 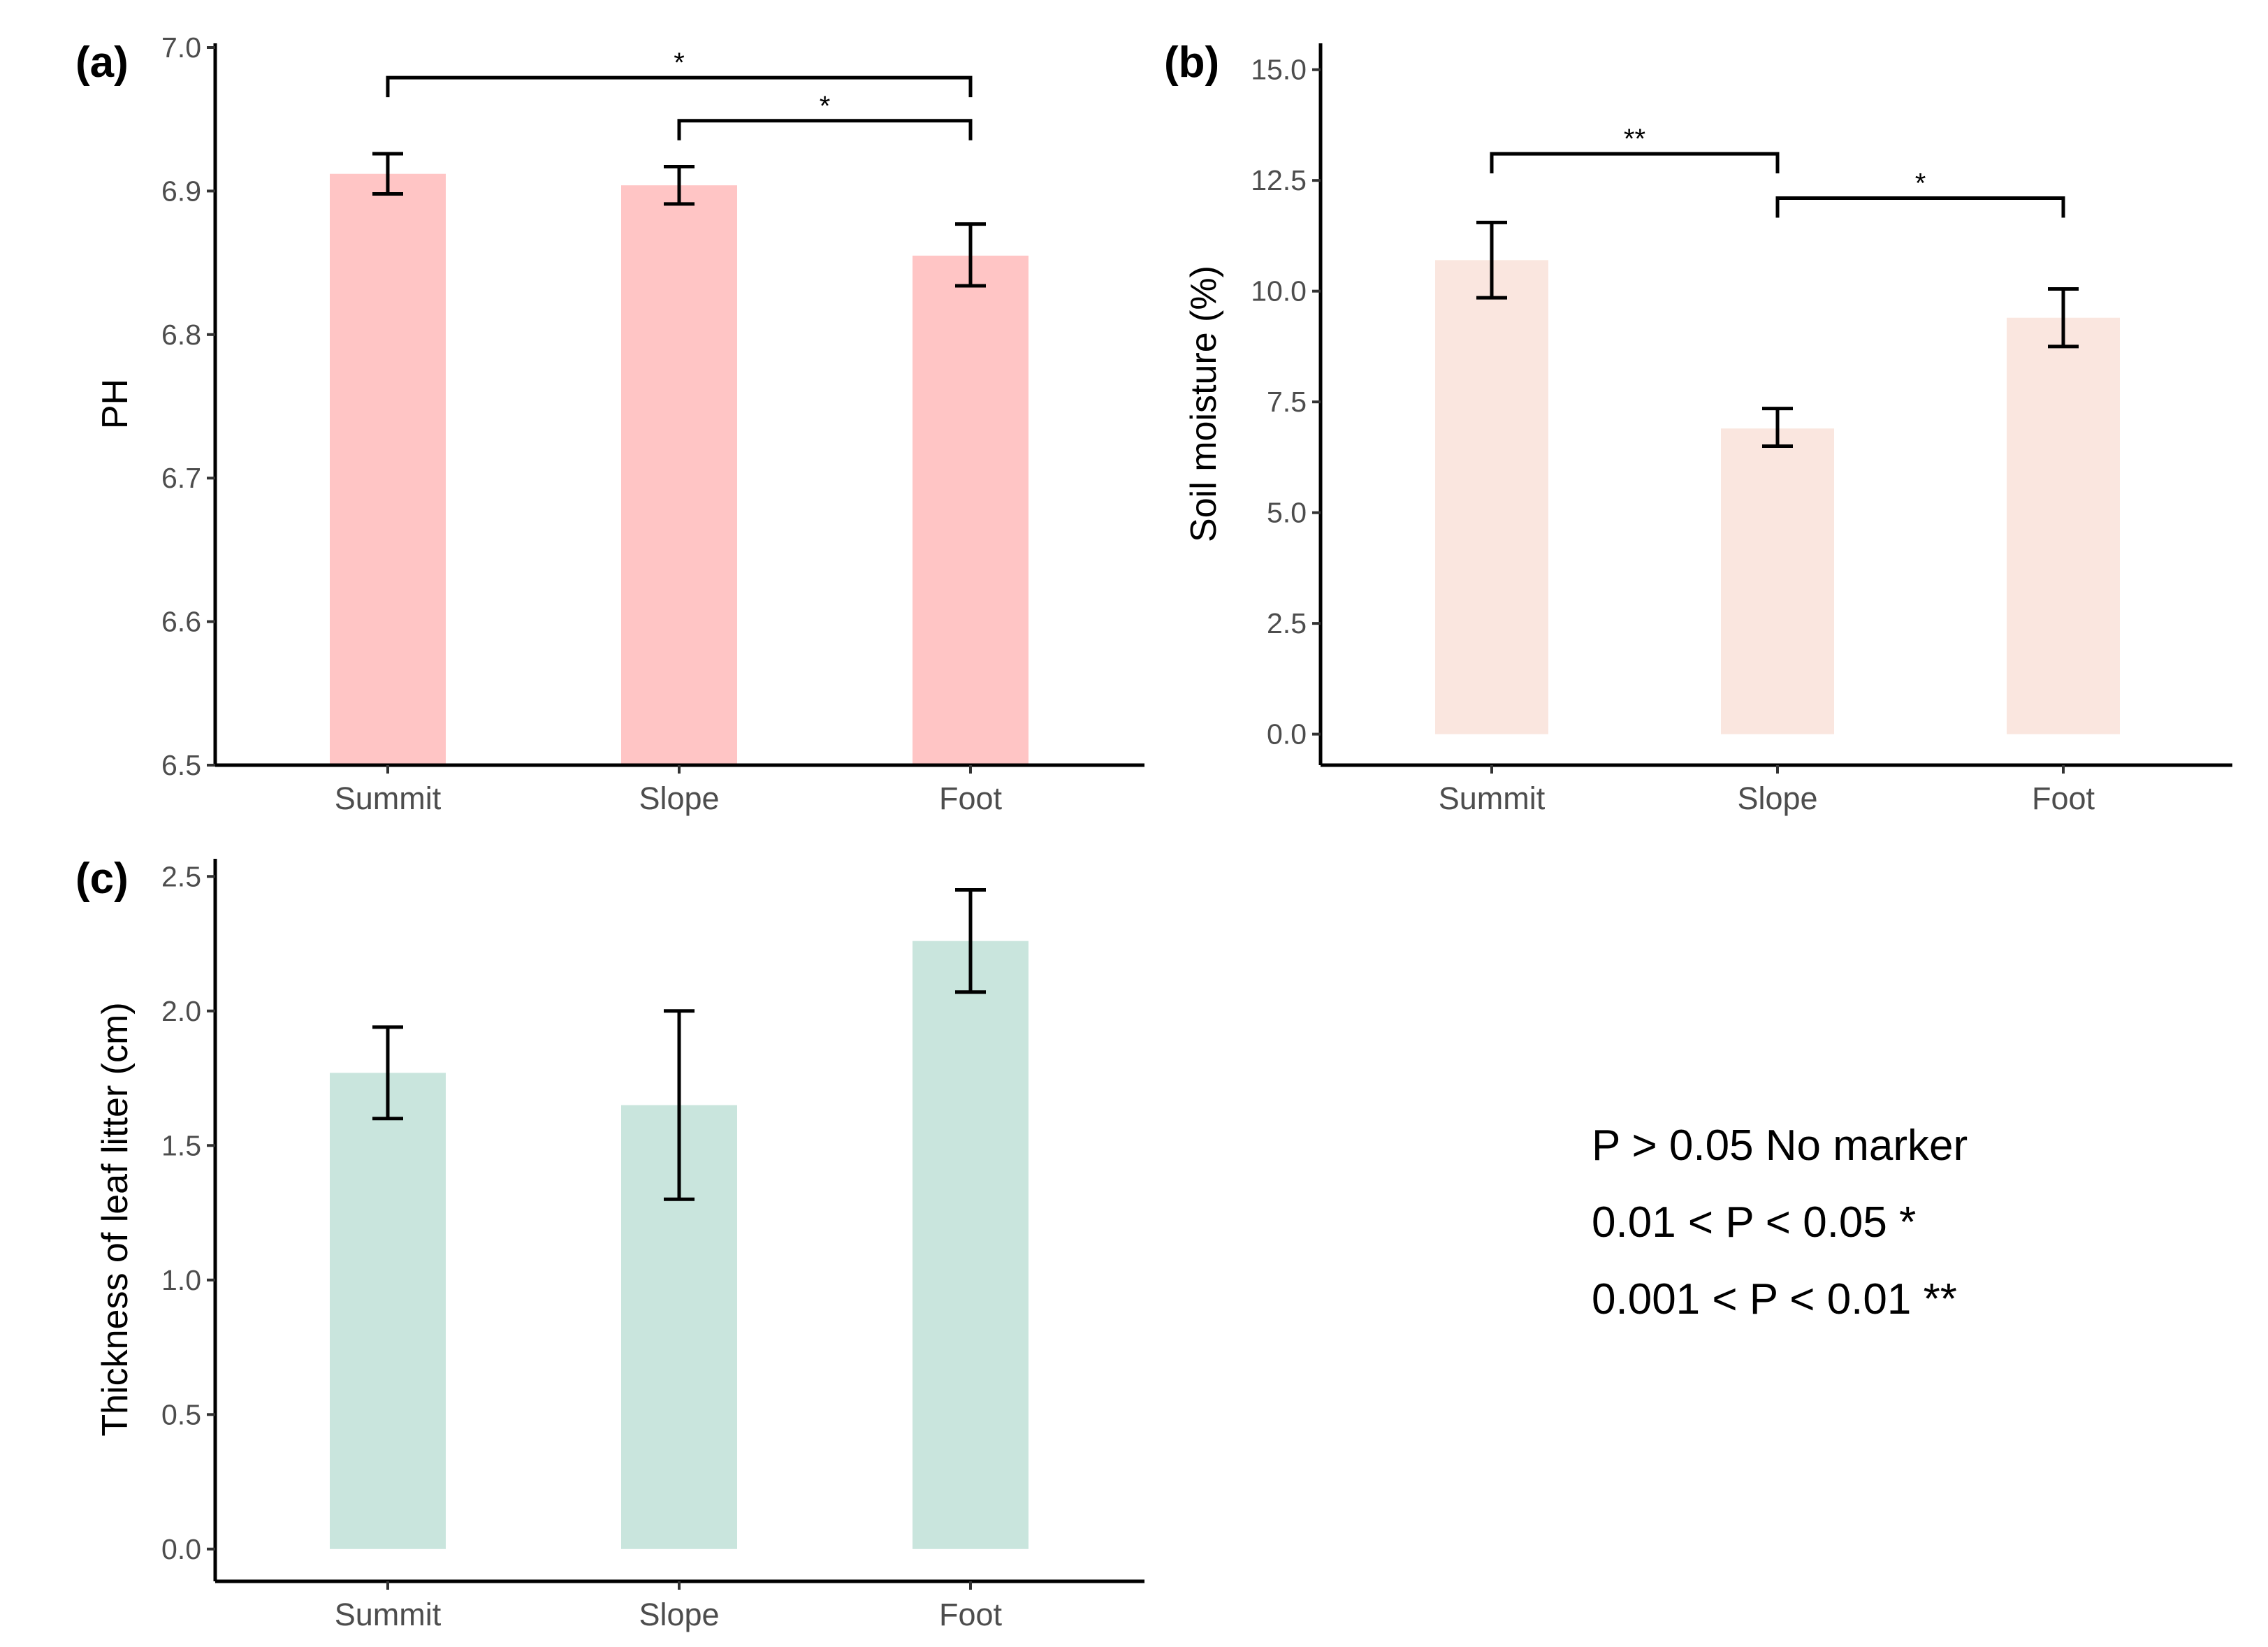 What do you see at coordinates (388, 1311) in the screenshot?
I see `panel-c-bar-summit` at bounding box center [388, 1311].